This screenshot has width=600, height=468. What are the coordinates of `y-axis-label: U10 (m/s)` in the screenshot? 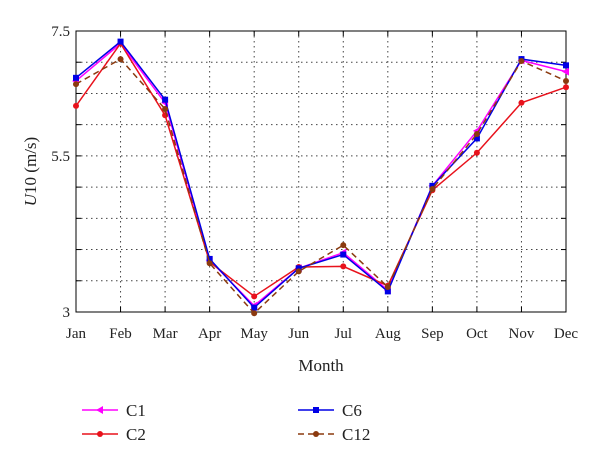 It's located at (30, 171).